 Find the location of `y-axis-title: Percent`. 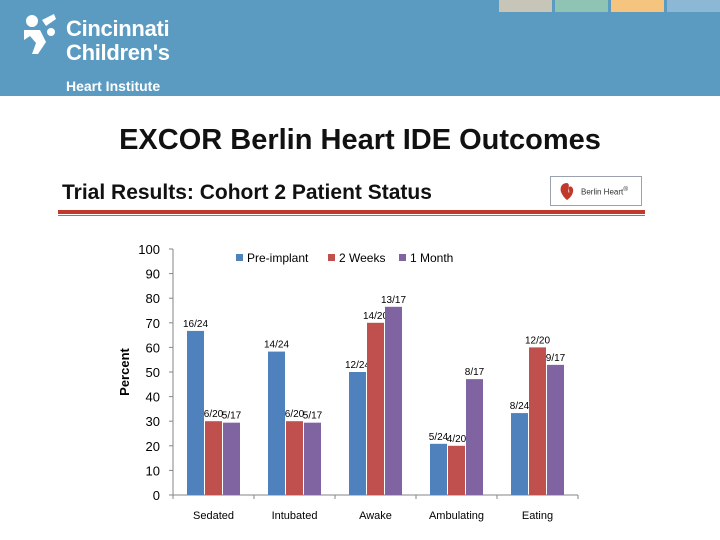

y-axis-title: Percent is located at coordinates (124, 371).